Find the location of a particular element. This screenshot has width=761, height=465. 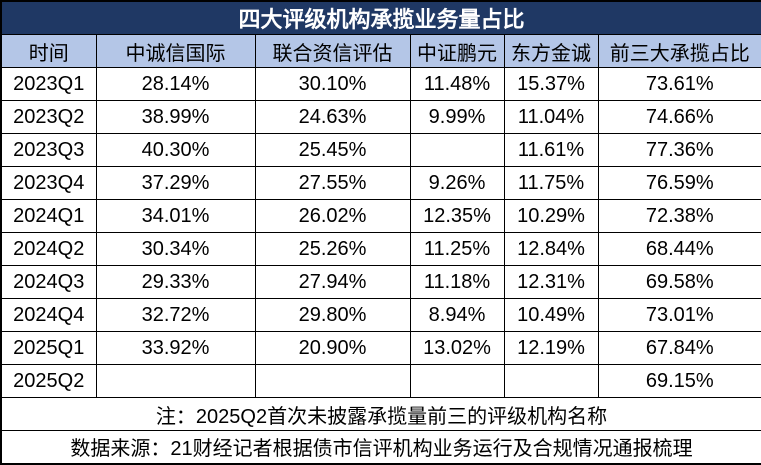

value-cell: 76.59% is located at coordinates (679, 183).